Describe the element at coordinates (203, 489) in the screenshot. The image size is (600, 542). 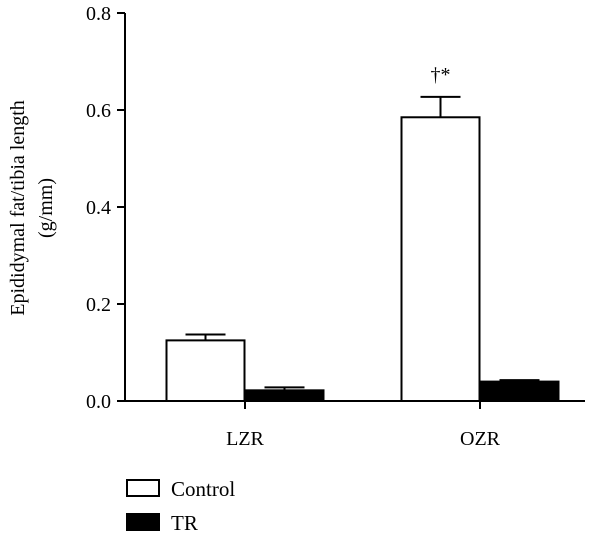
I see `legend-label: Control` at that location.